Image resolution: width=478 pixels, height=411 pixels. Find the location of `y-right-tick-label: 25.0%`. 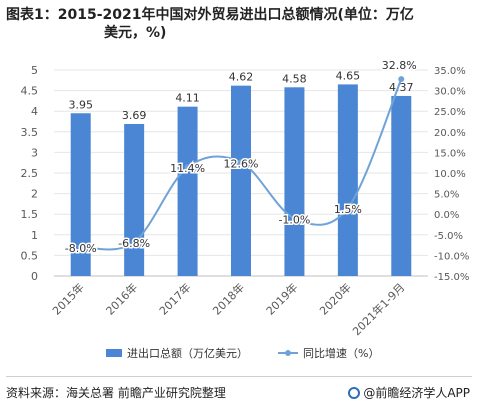

y-right-tick-label: 25.0% is located at coordinates (450, 112).